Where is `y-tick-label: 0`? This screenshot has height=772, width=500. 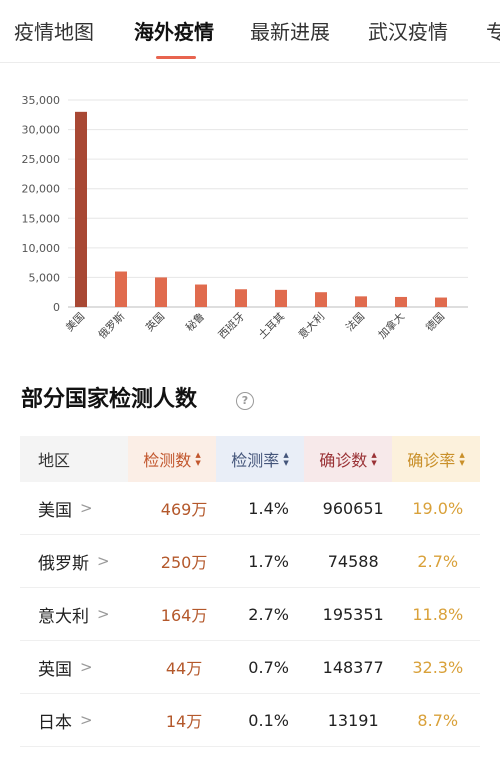 y-tick-label: 0 is located at coordinates (56, 307).